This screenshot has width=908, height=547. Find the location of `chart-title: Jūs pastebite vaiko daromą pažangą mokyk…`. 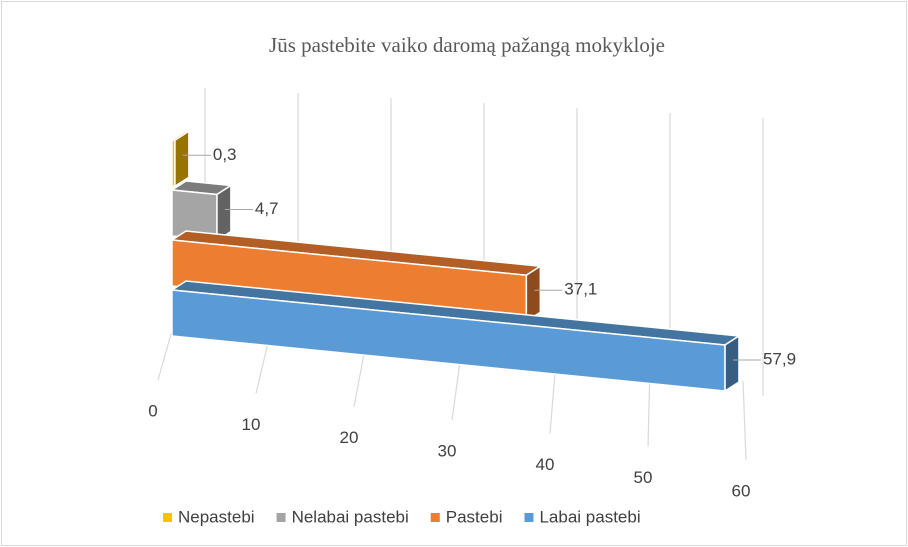

chart-title: Jūs pastebite vaiko daromą pažangą mokyk… is located at coordinates (467, 45).